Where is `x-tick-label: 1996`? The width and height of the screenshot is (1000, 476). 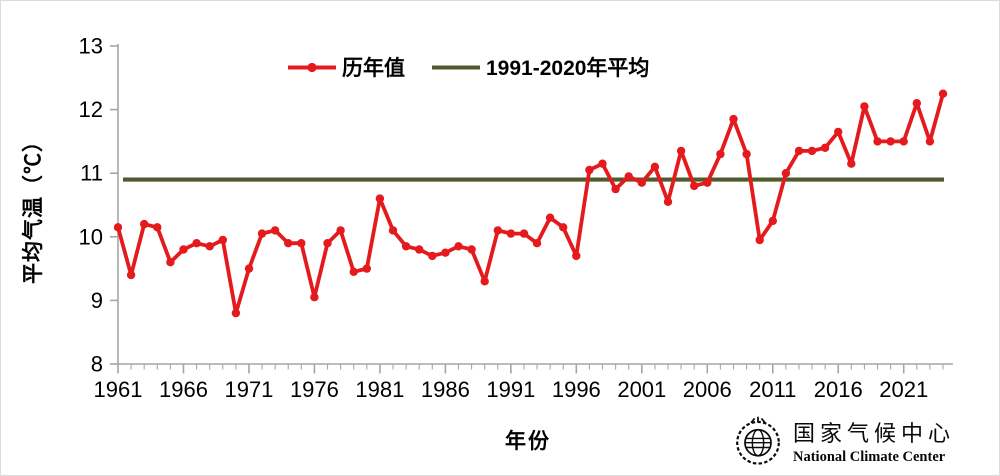
x-tick-label: 1996 is located at coordinates (576, 389).